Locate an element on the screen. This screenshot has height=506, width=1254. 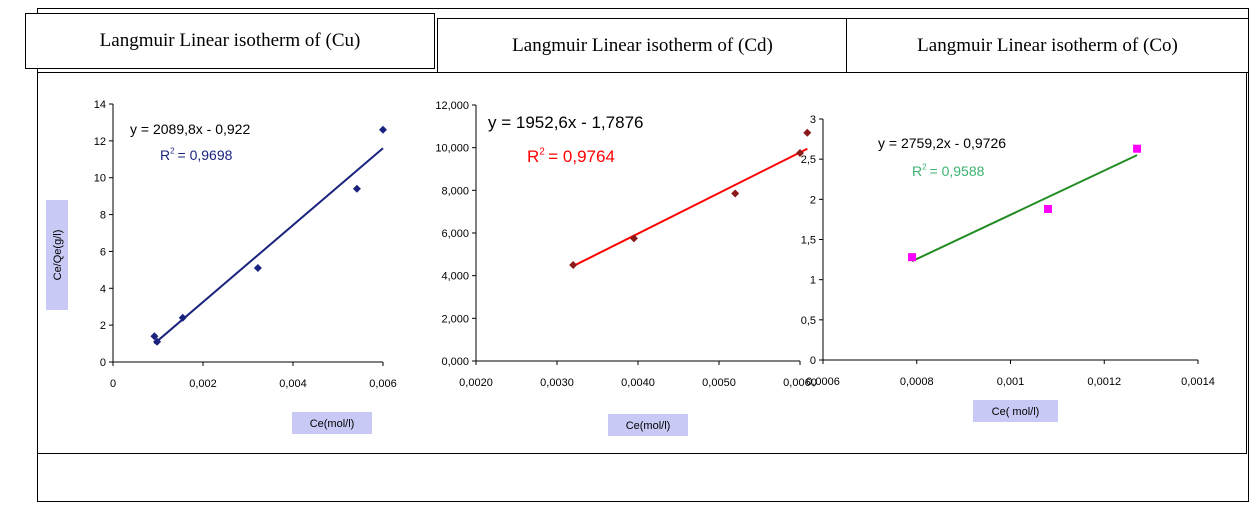
y-axis-label: Ce/Qe(g/l) is located at coordinates (58, 255).